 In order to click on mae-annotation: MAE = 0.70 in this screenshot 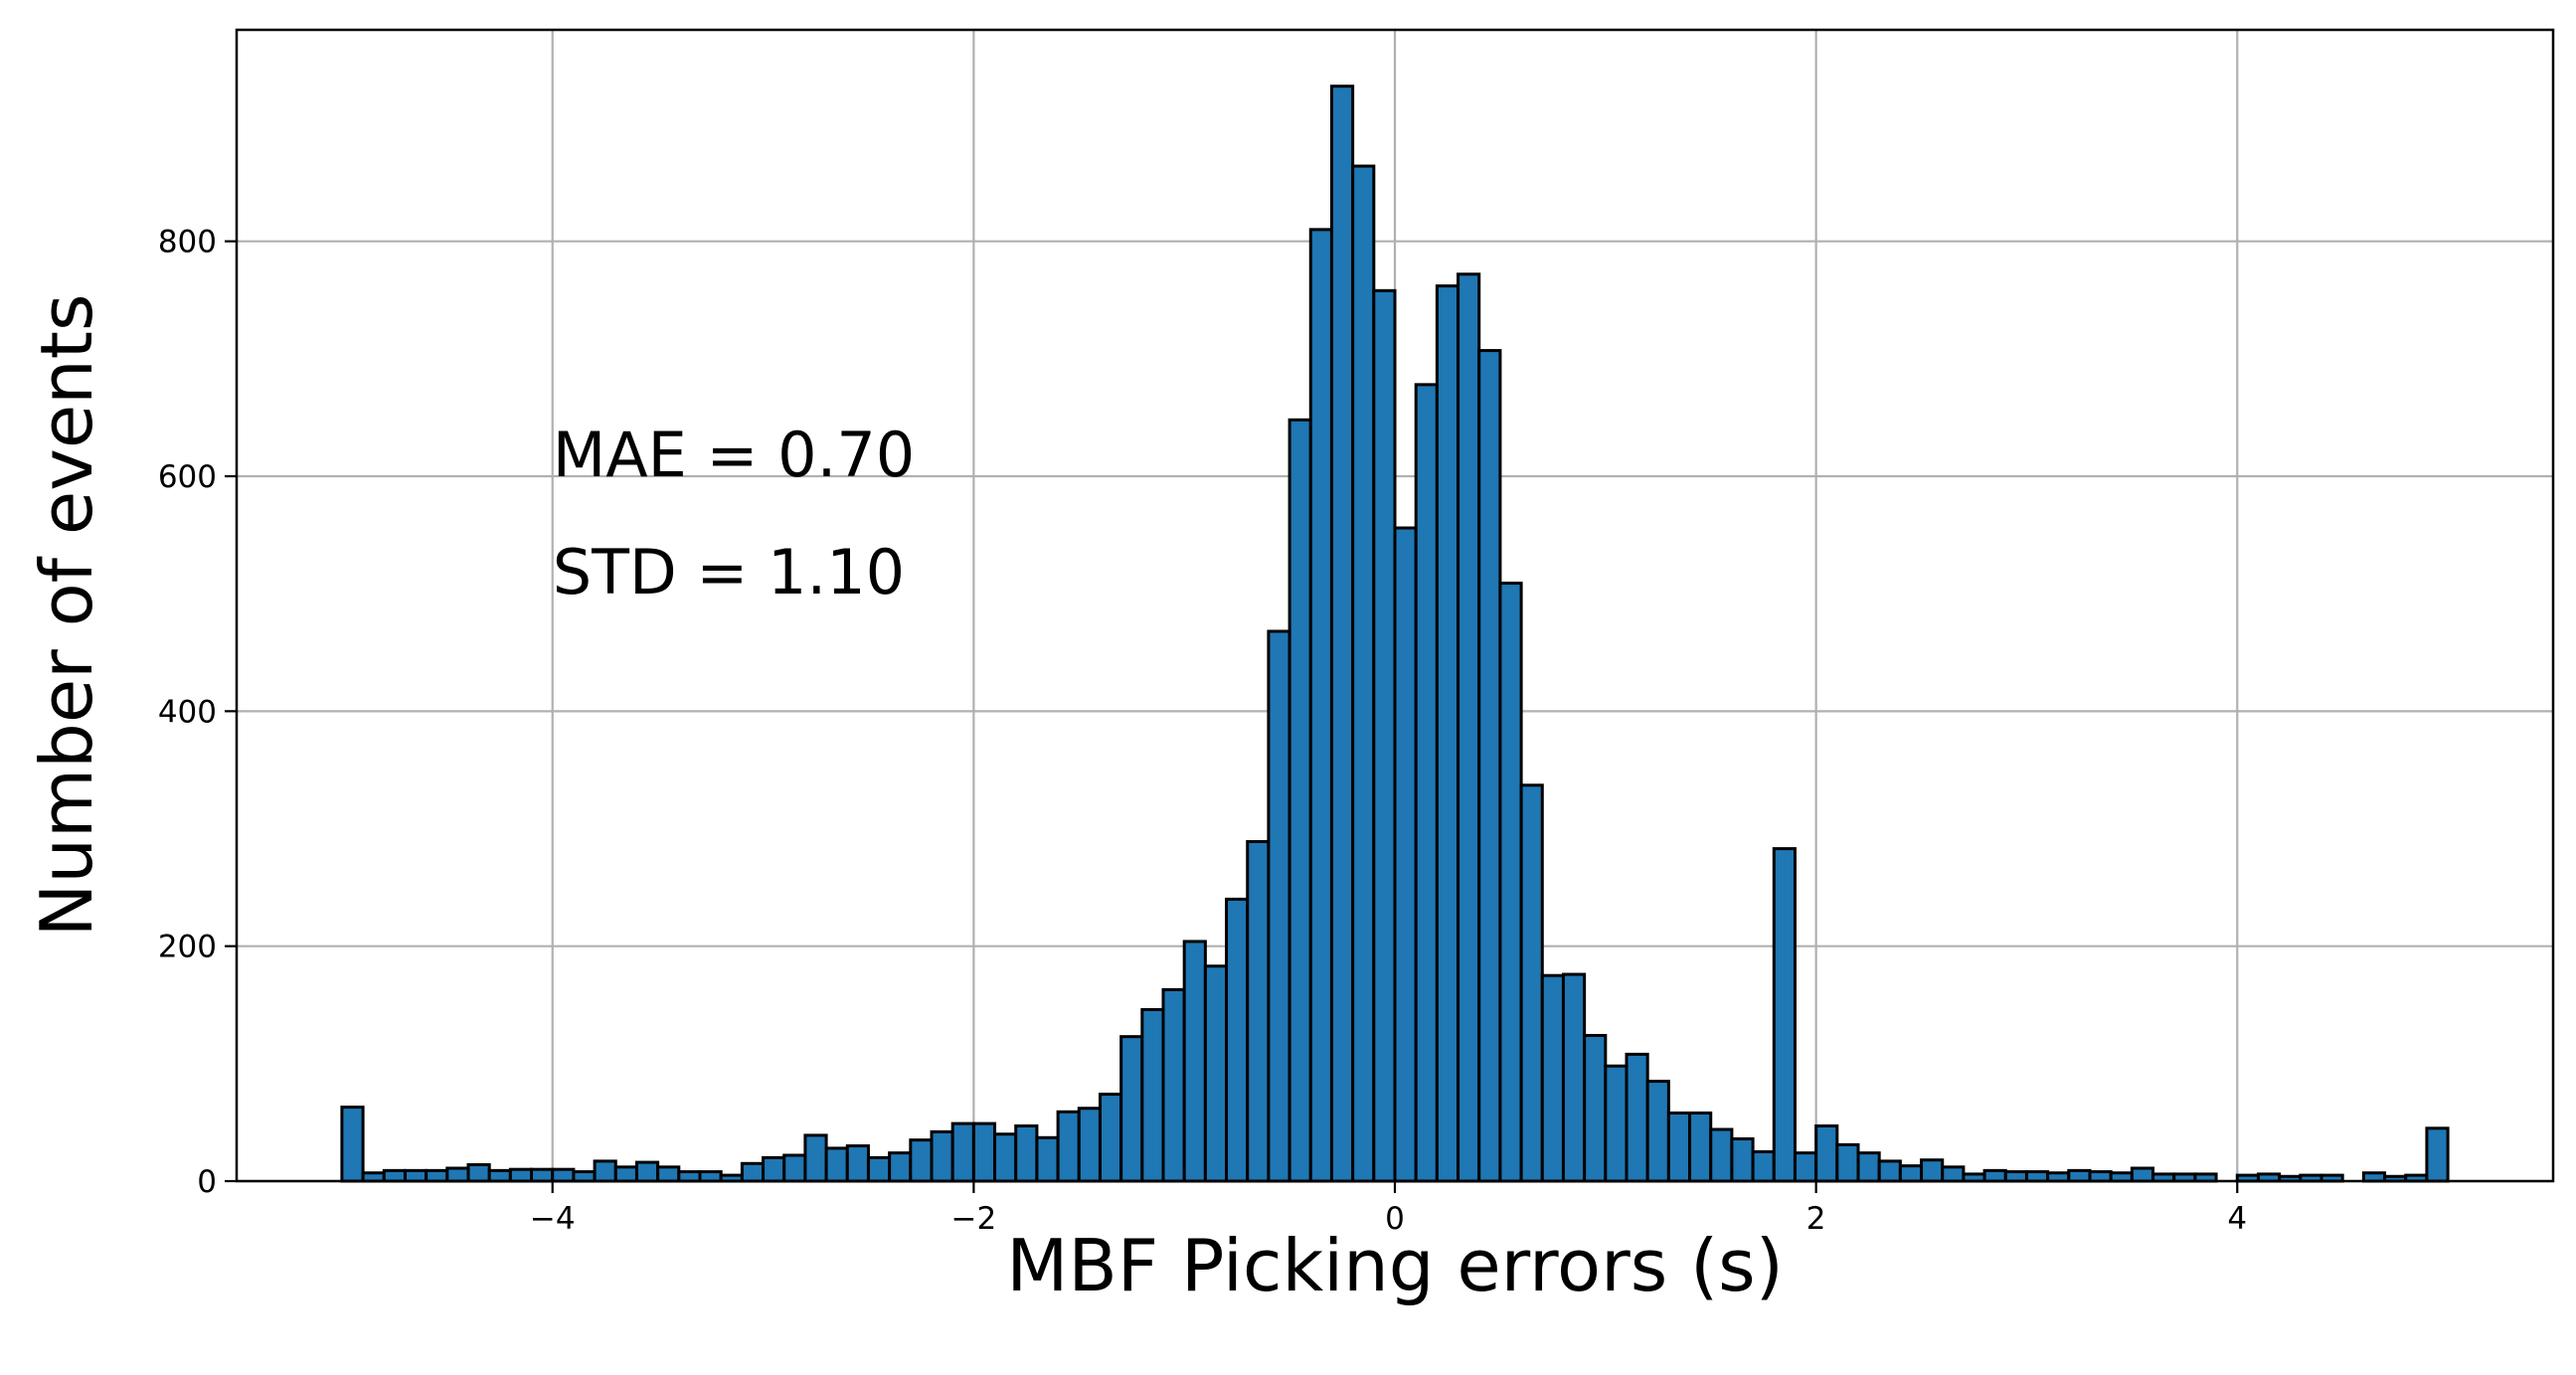, I will do `click(734, 455)`.